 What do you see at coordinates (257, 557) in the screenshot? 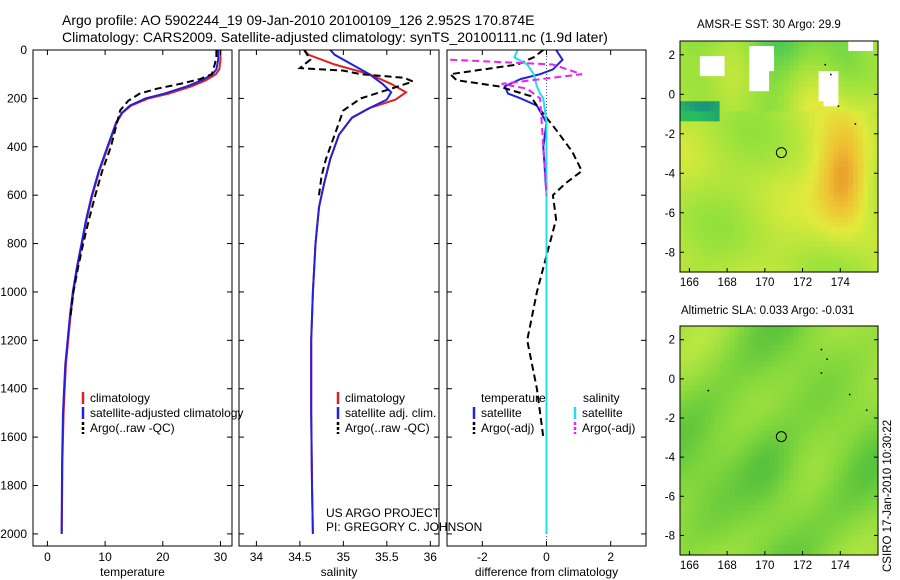
I see `salinity-xtick-label: 34` at bounding box center [257, 557].